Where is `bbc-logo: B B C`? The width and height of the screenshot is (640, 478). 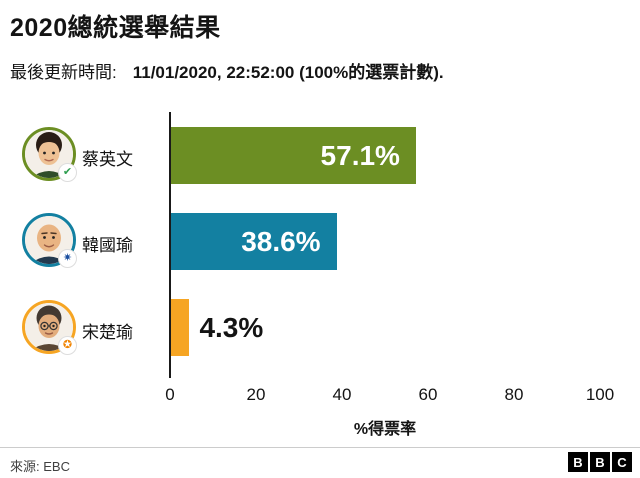
bbc-logo: B B C is located at coordinates (600, 462).